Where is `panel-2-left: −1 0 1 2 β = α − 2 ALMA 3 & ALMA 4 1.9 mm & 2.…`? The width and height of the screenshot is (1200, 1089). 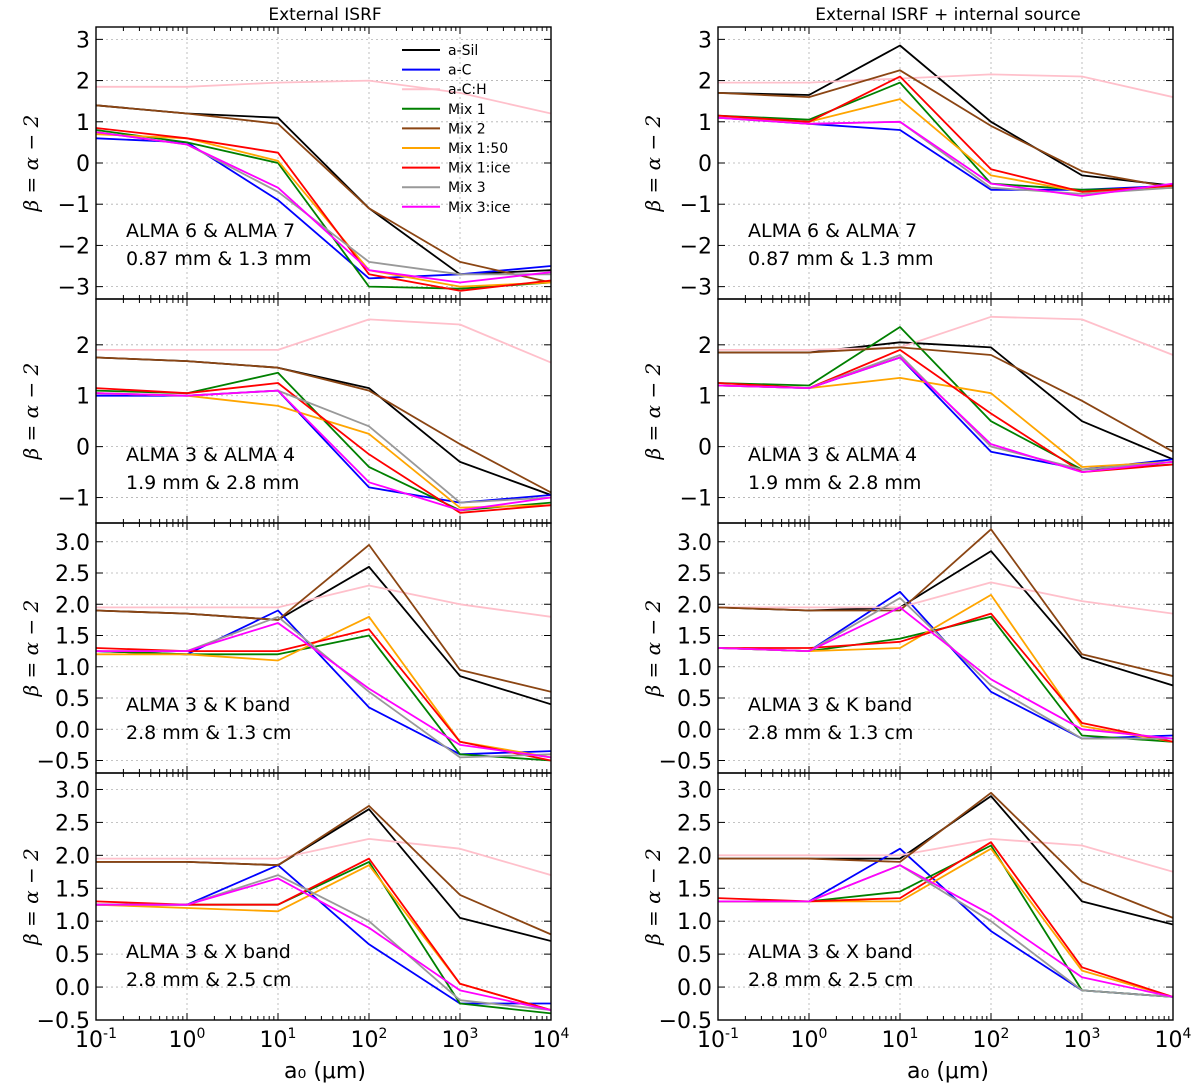
panel-2-left: −1 0 1 2 β = α − 2 ALMA 3 & ALMA 4 1.9 mm & 2.… is located at coordinates (285, 411).